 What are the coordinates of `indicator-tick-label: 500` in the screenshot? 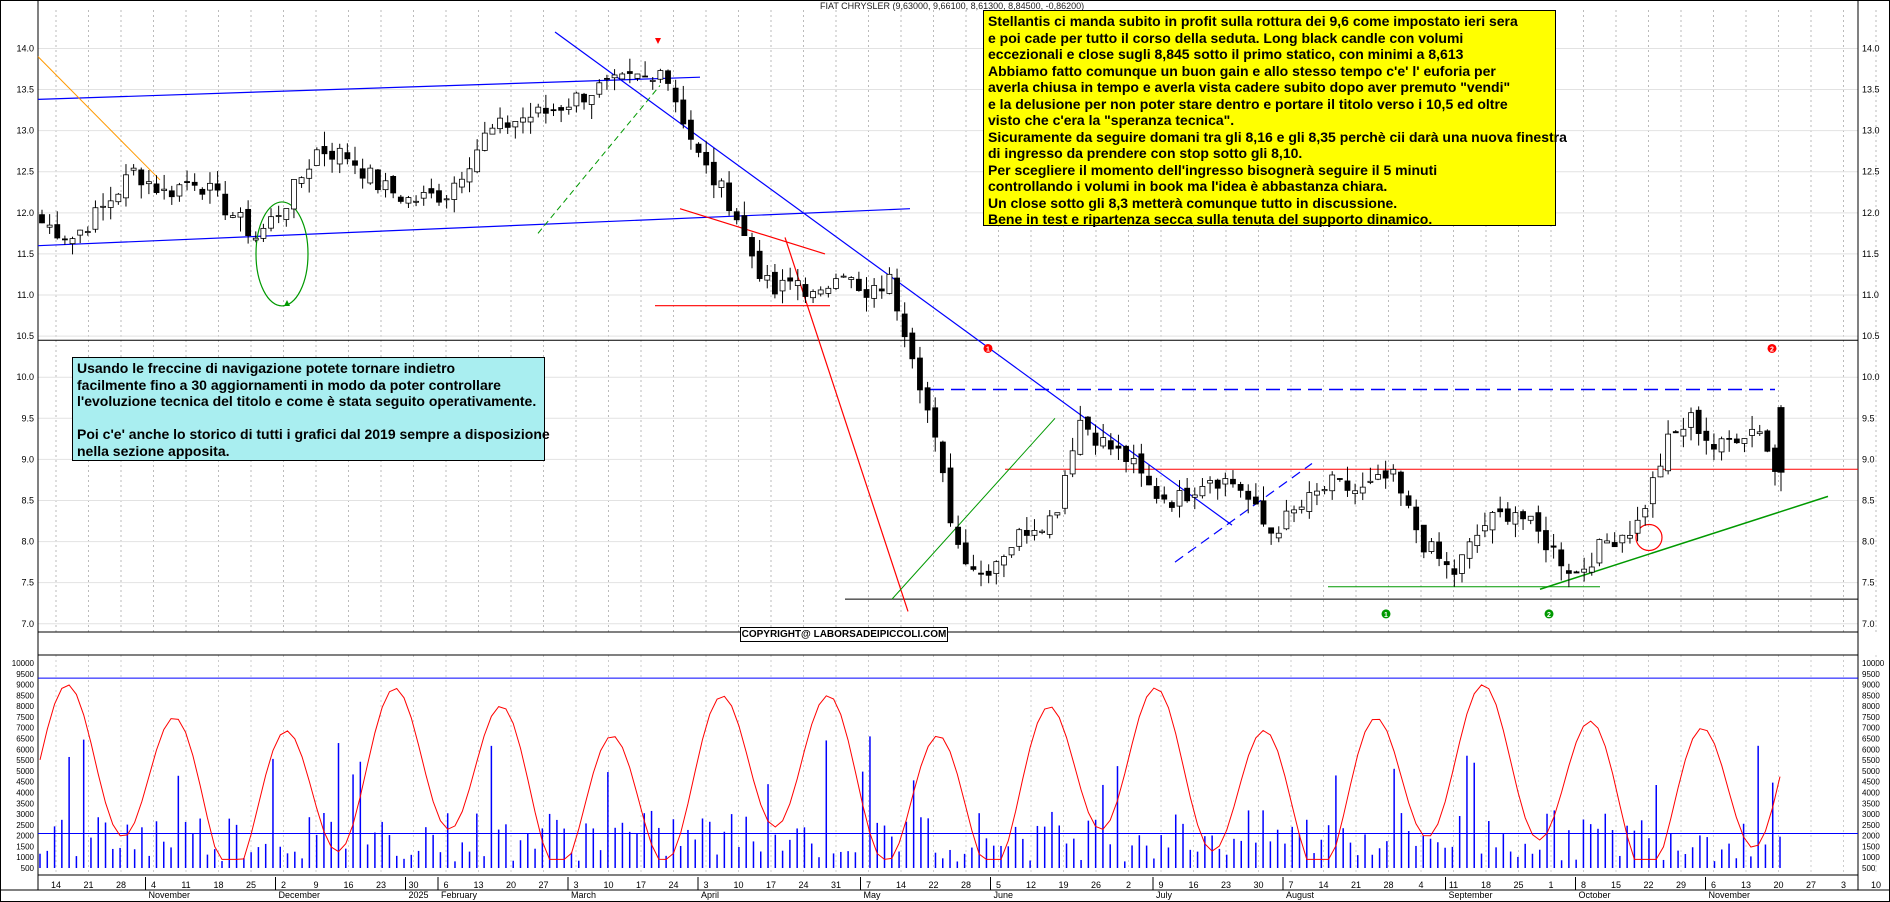 It's located at (28, 868).